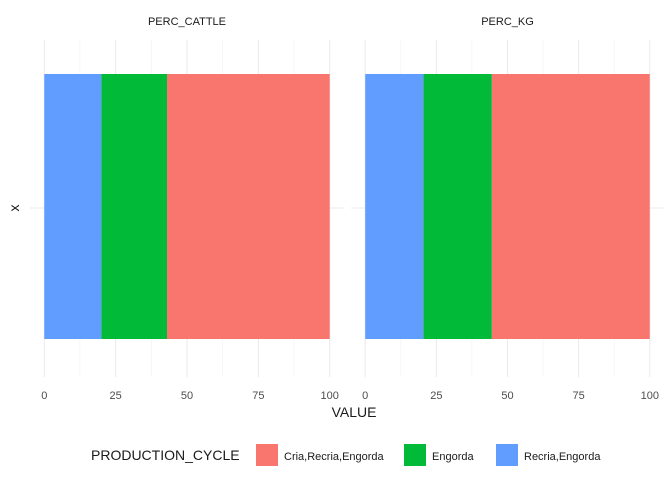  What do you see at coordinates (334, 457) in the screenshot?
I see `legend-label: Cria,Recria,Engorda` at bounding box center [334, 457].